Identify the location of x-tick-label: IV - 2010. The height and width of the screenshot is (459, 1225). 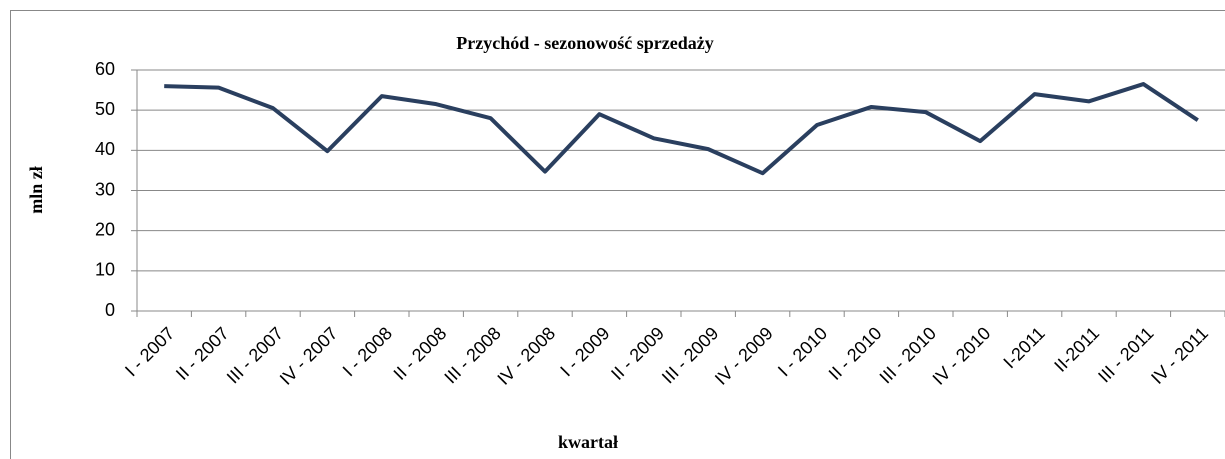
(962, 356).